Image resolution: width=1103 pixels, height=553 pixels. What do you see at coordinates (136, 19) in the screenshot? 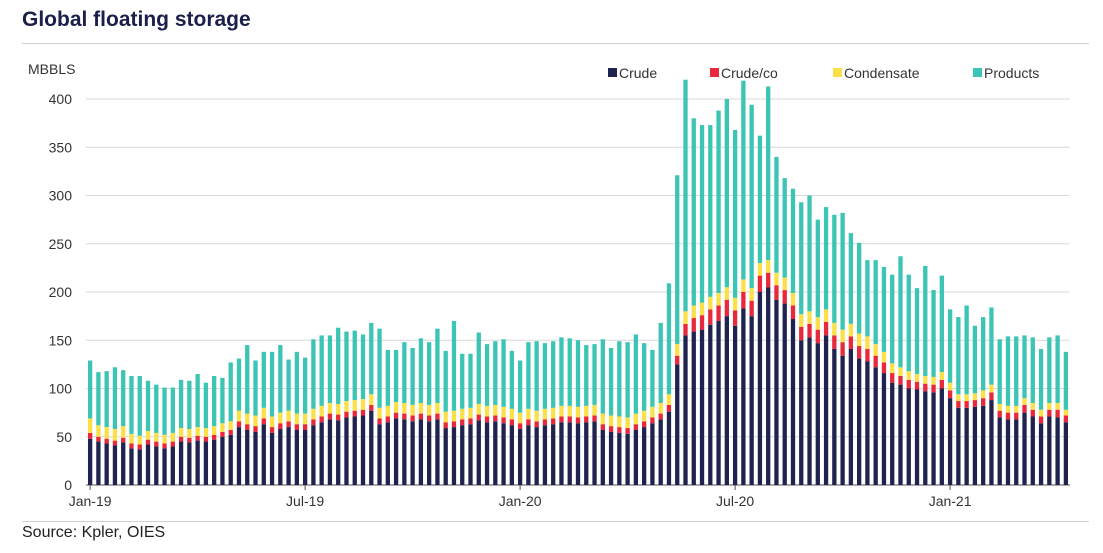
I see `chart-title: Global floating storage` at bounding box center [136, 19].